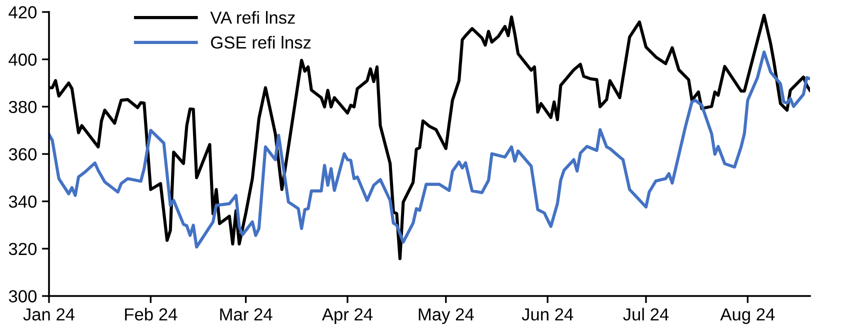 Image resolution: width=852 pixels, height=334 pixels. What do you see at coordinates (22, 154) in the screenshot?
I see `y-tick-label: 360` at bounding box center [22, 154].